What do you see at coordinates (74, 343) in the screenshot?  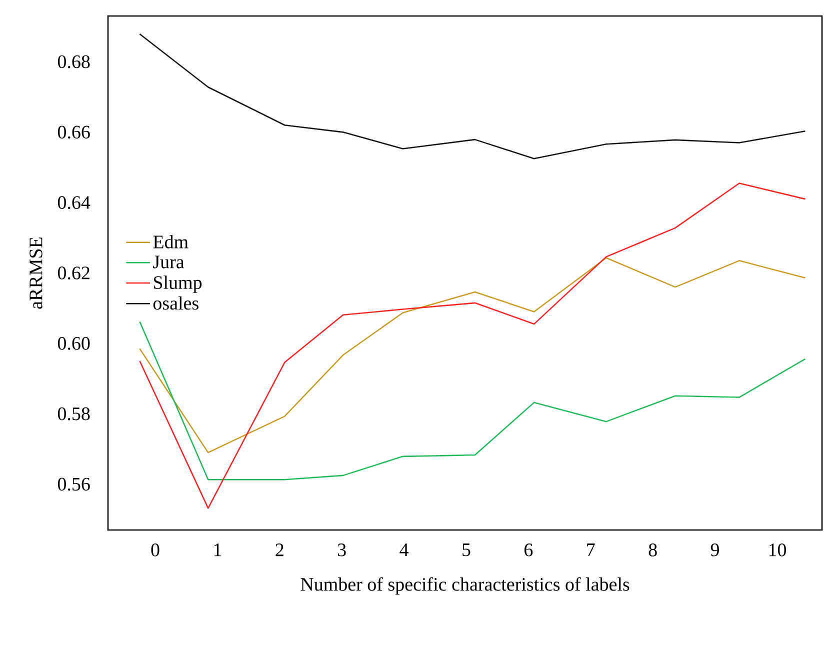 I see `y-tick-label: 0.60` at bounding box center [74, 343].